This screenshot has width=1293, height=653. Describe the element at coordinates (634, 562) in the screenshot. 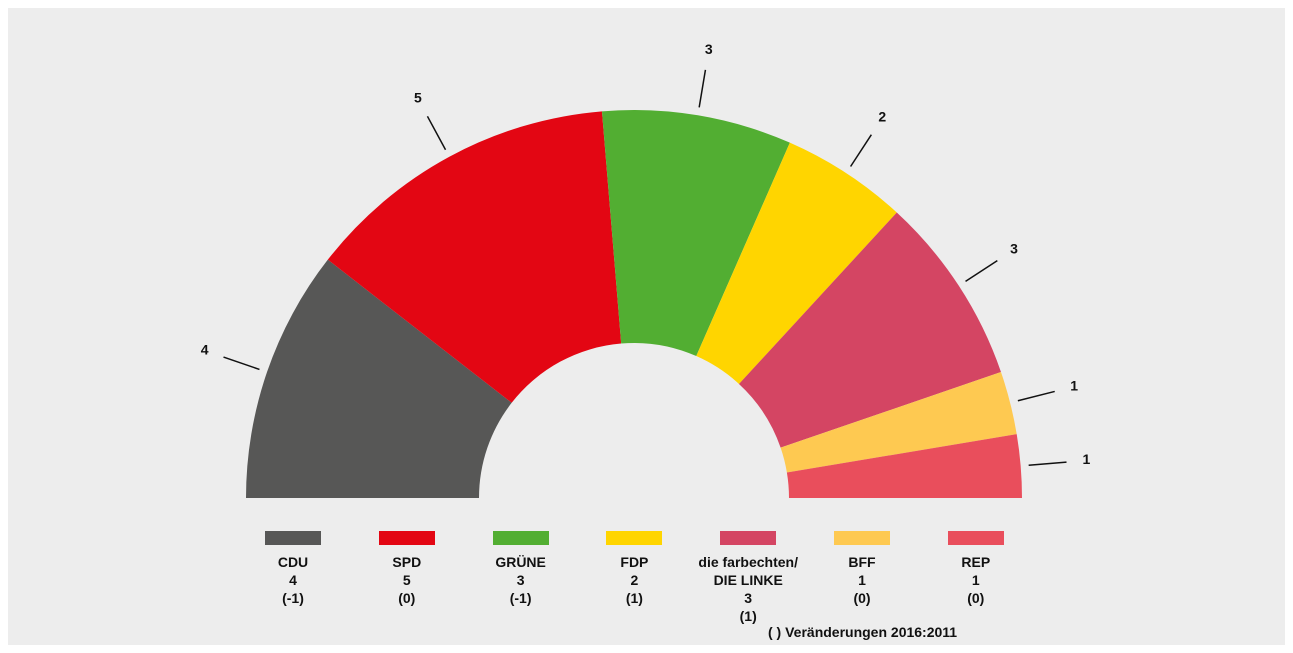

I see `legend-name: FDP` at that location.